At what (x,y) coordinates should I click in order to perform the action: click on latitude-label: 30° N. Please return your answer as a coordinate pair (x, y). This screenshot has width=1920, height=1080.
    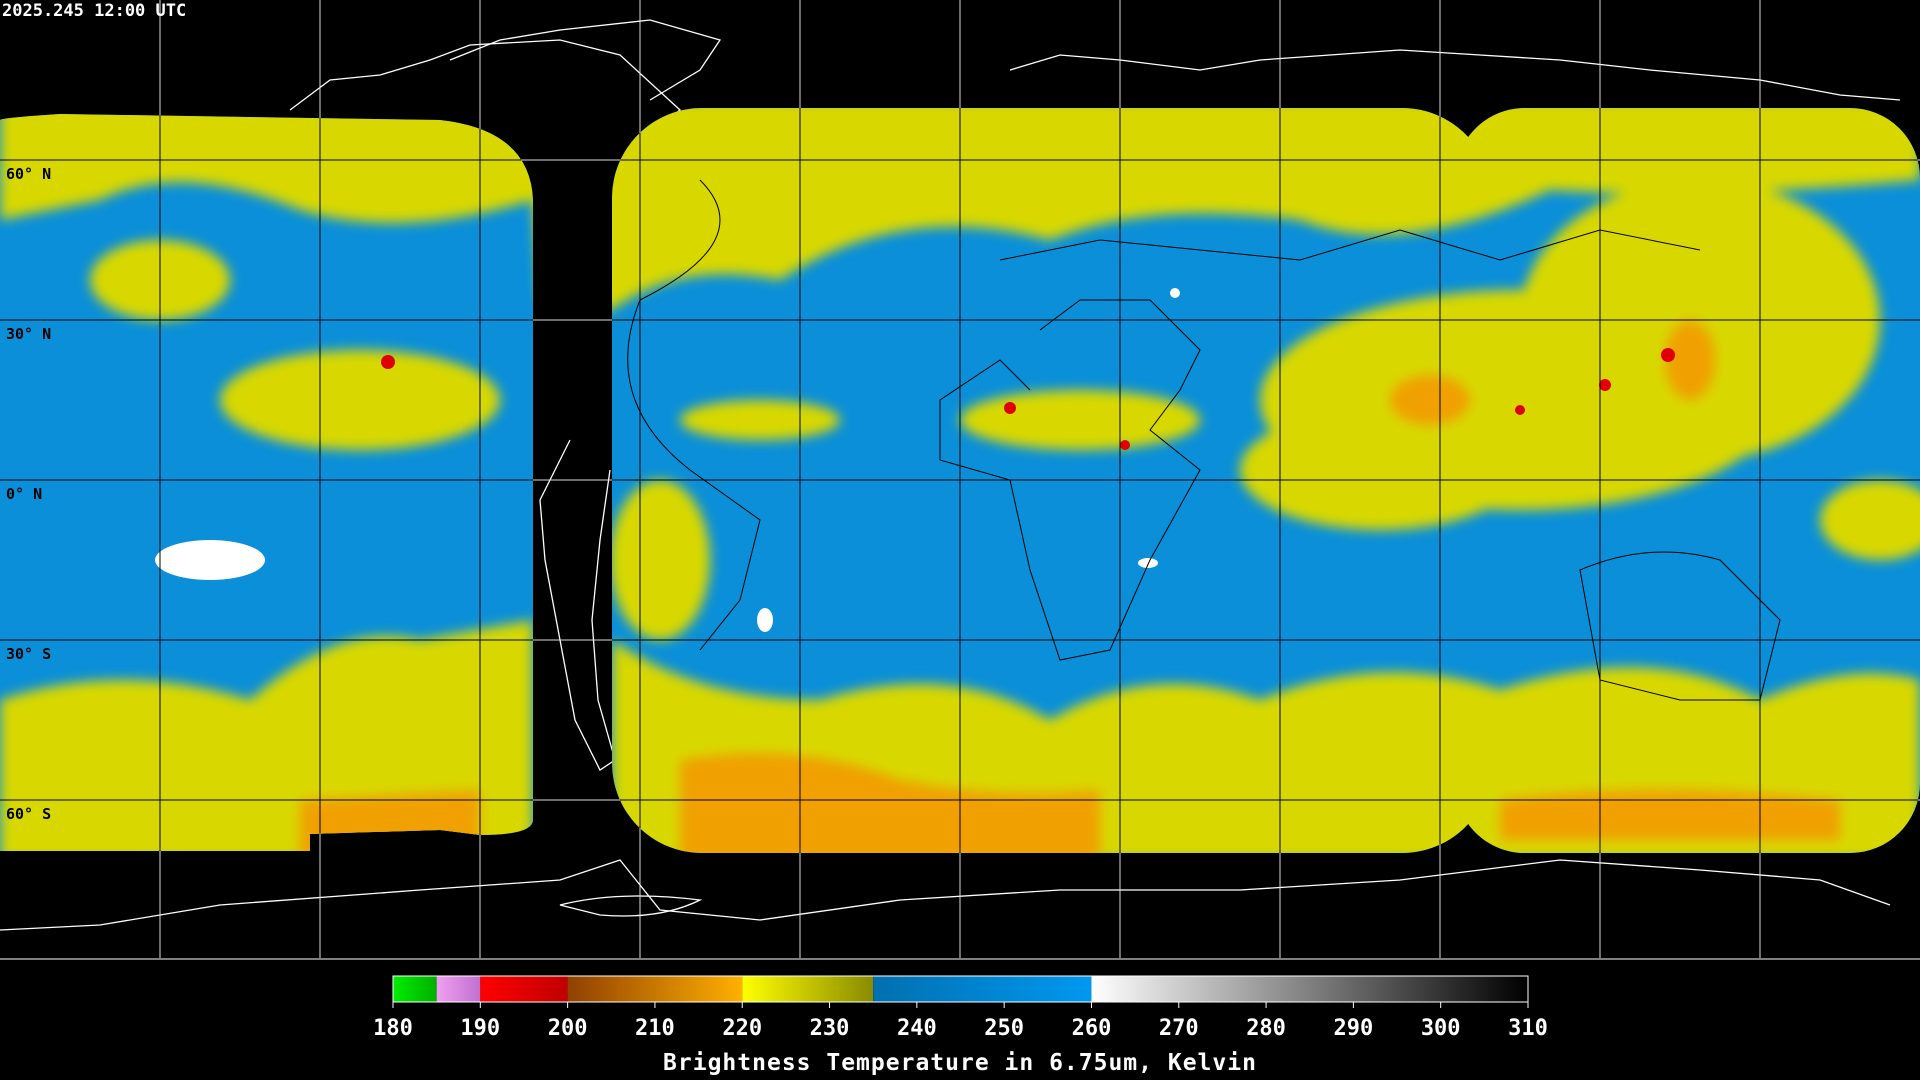
    Looking at the image, I should click on (28, 334).